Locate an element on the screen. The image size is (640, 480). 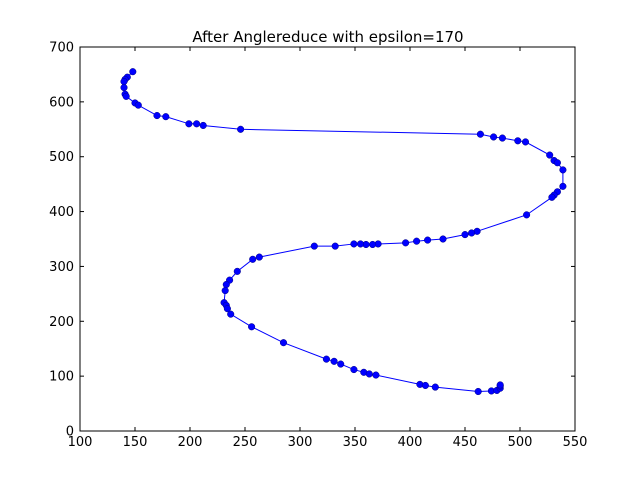
y-tick-label: 500 is located at coordinates (61, 157).